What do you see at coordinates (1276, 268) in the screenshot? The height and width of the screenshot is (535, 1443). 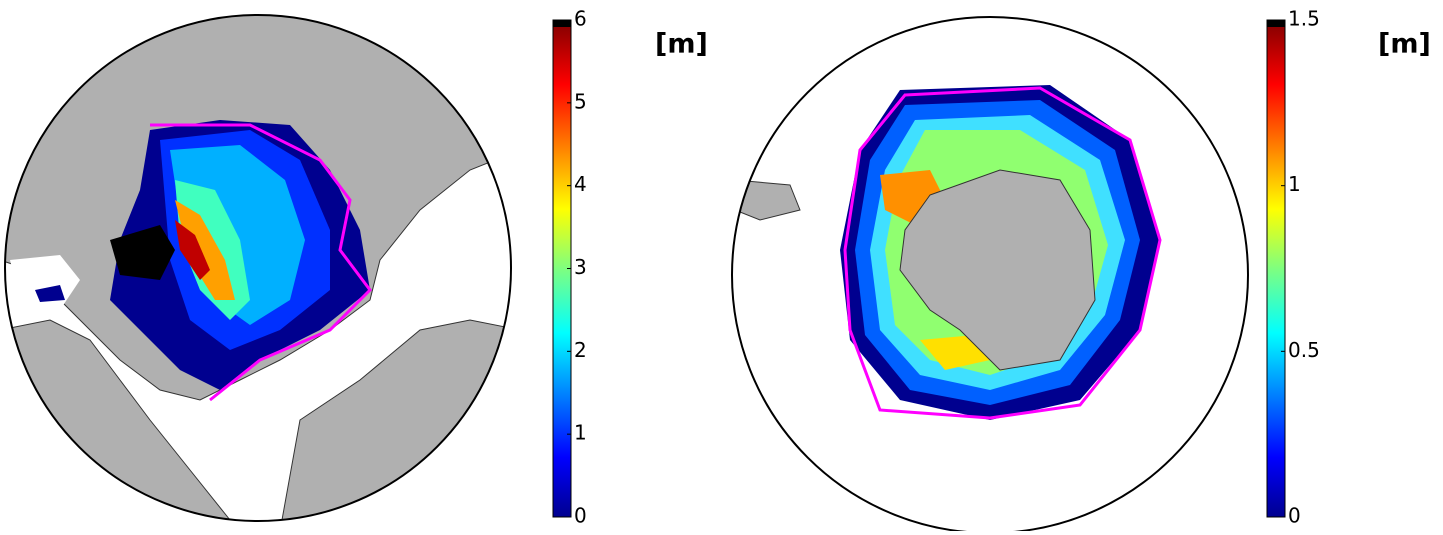 I see `colorbar` at bounding box center [1276, 268].